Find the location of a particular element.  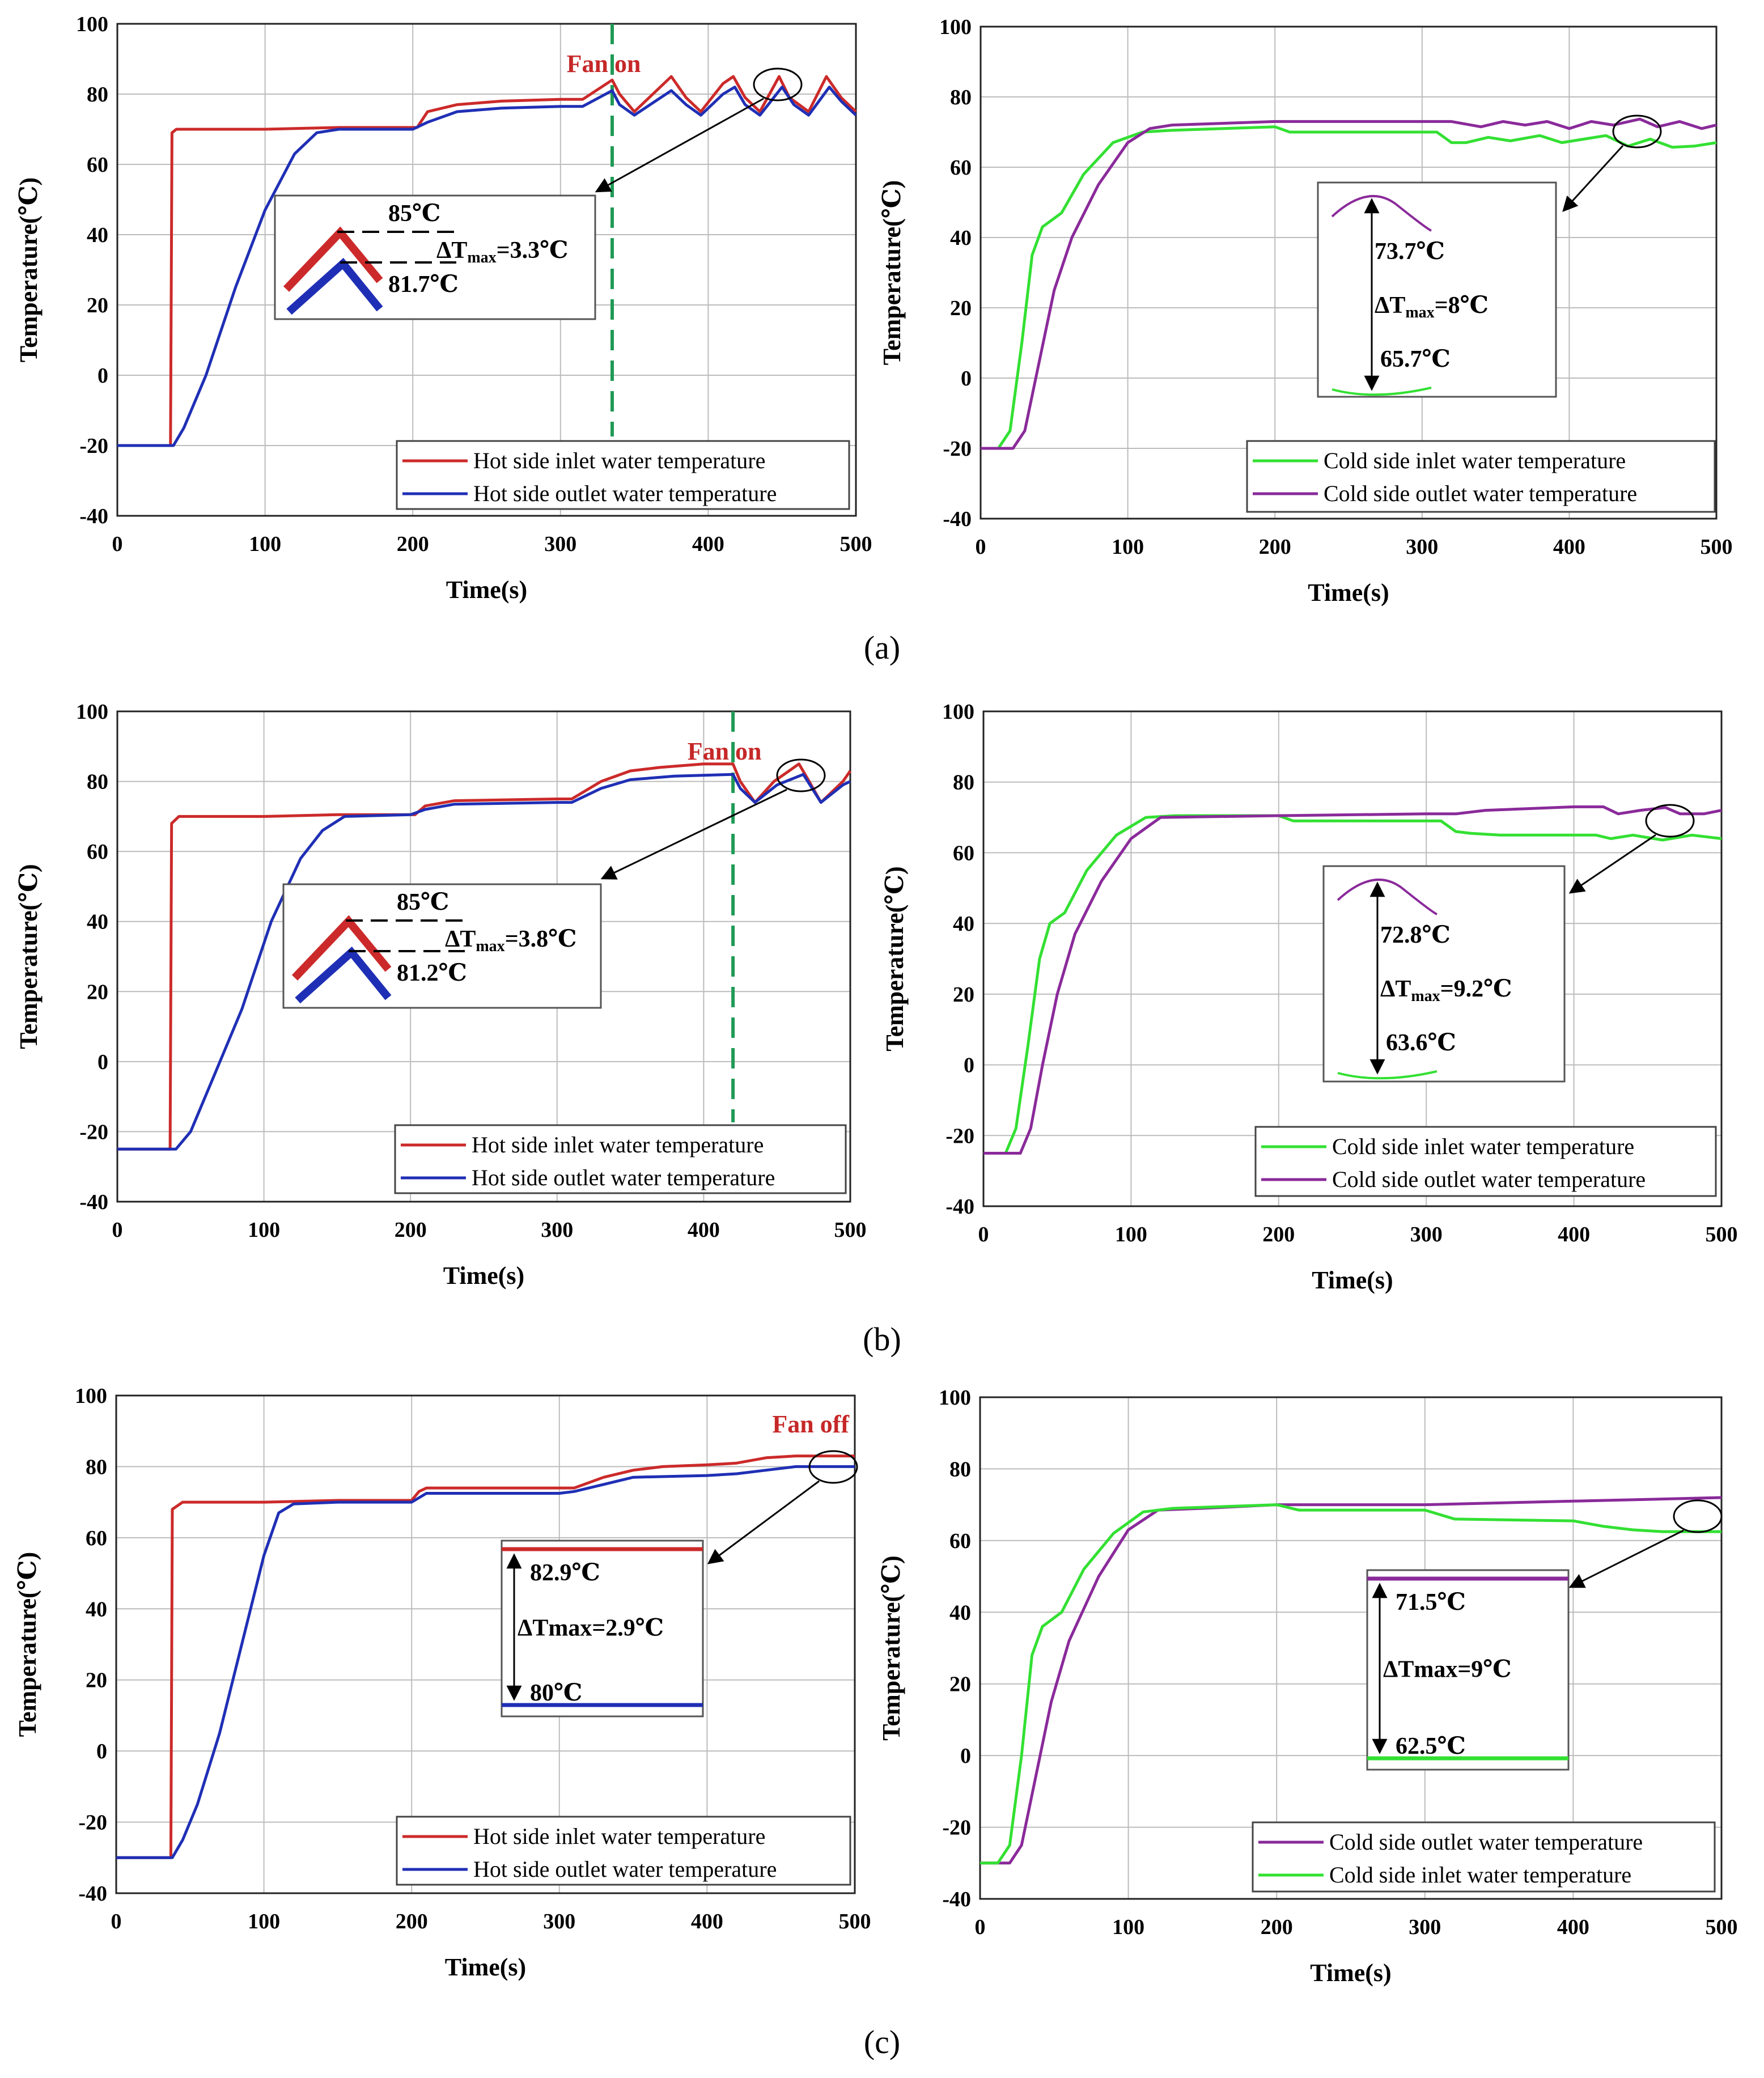

inset-delta-value: =3.8℃ is located at coordinates (541, 939).